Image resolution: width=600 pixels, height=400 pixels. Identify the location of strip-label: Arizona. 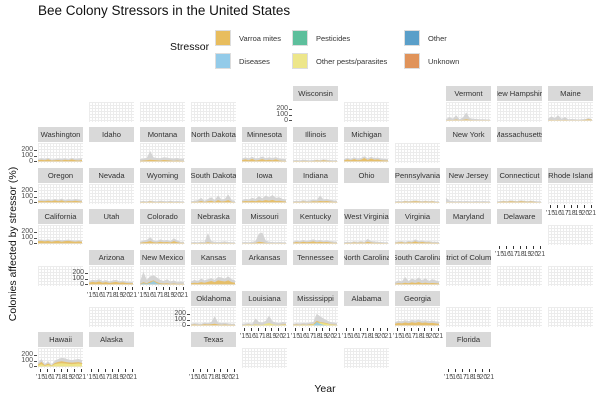
(111, 257).